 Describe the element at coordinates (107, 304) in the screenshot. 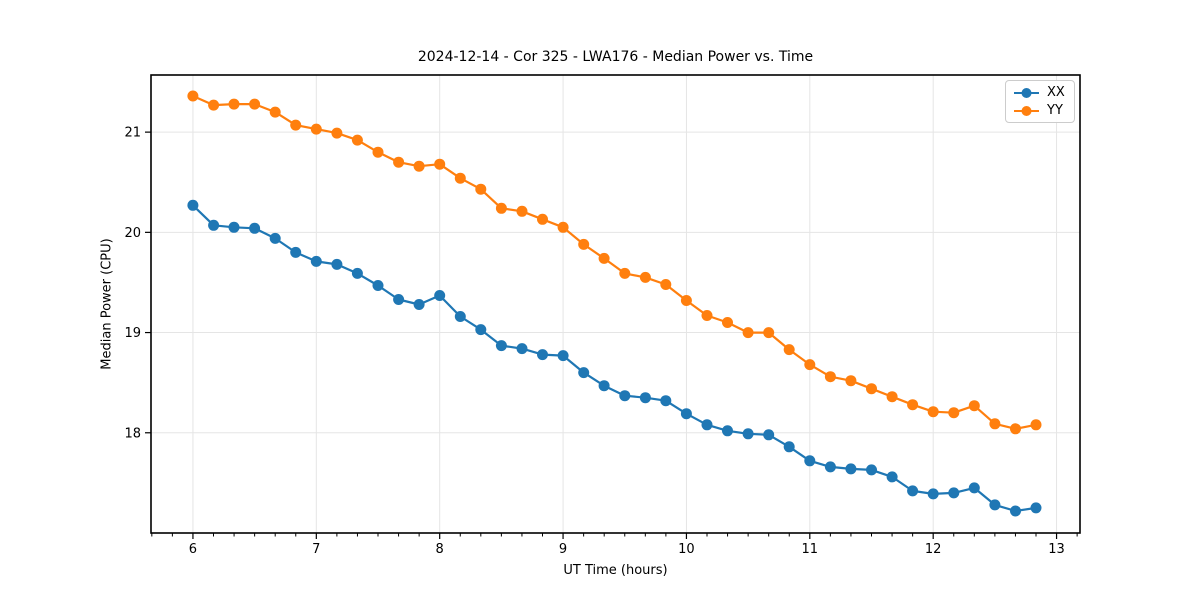

I see `y-axis-label: Median Power (CPU)` at that location.